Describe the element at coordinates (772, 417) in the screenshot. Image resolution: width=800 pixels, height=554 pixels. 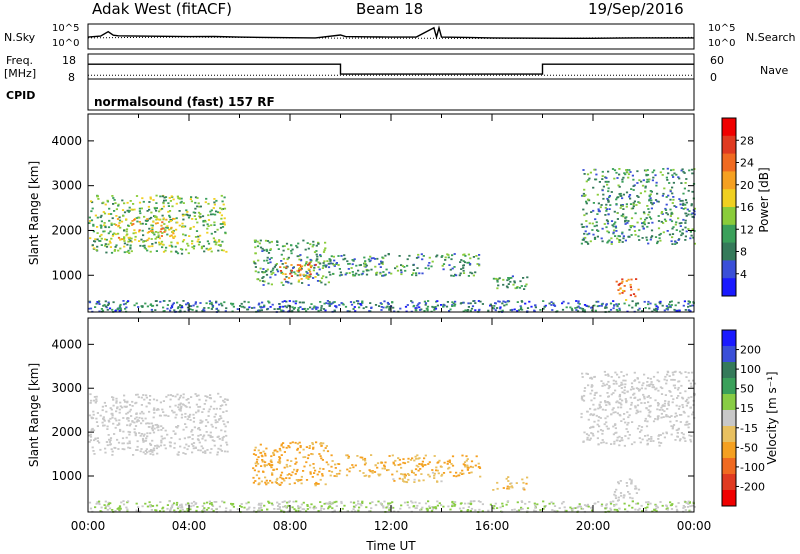
I see `velocity-colorbar-label: Velocity [m s⁻¹]` at that location.